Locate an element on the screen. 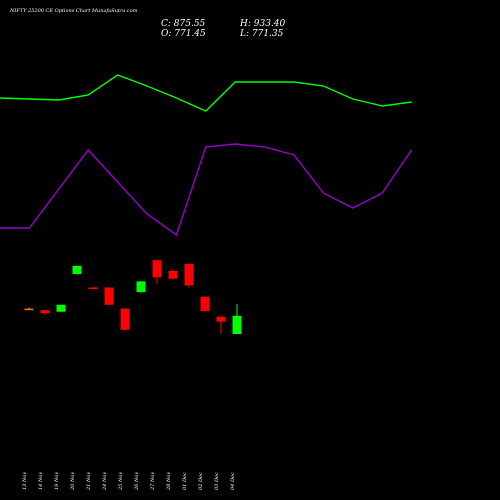 The height and width of the screenshot is (500, 500). close-value: C: 875.55 is located at coordinates (183, 24).